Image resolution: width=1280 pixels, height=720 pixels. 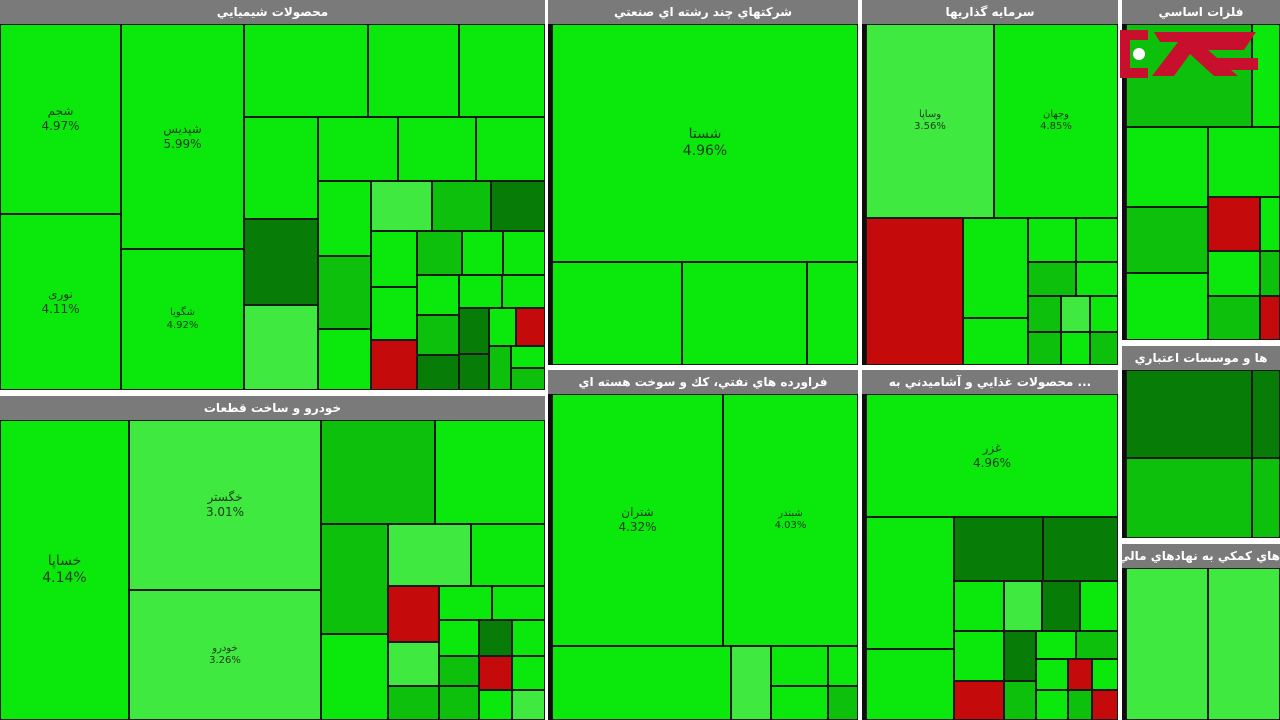 I want to click on tile-shebandar: شبندر 4.03%, so click(x=790, y=520).